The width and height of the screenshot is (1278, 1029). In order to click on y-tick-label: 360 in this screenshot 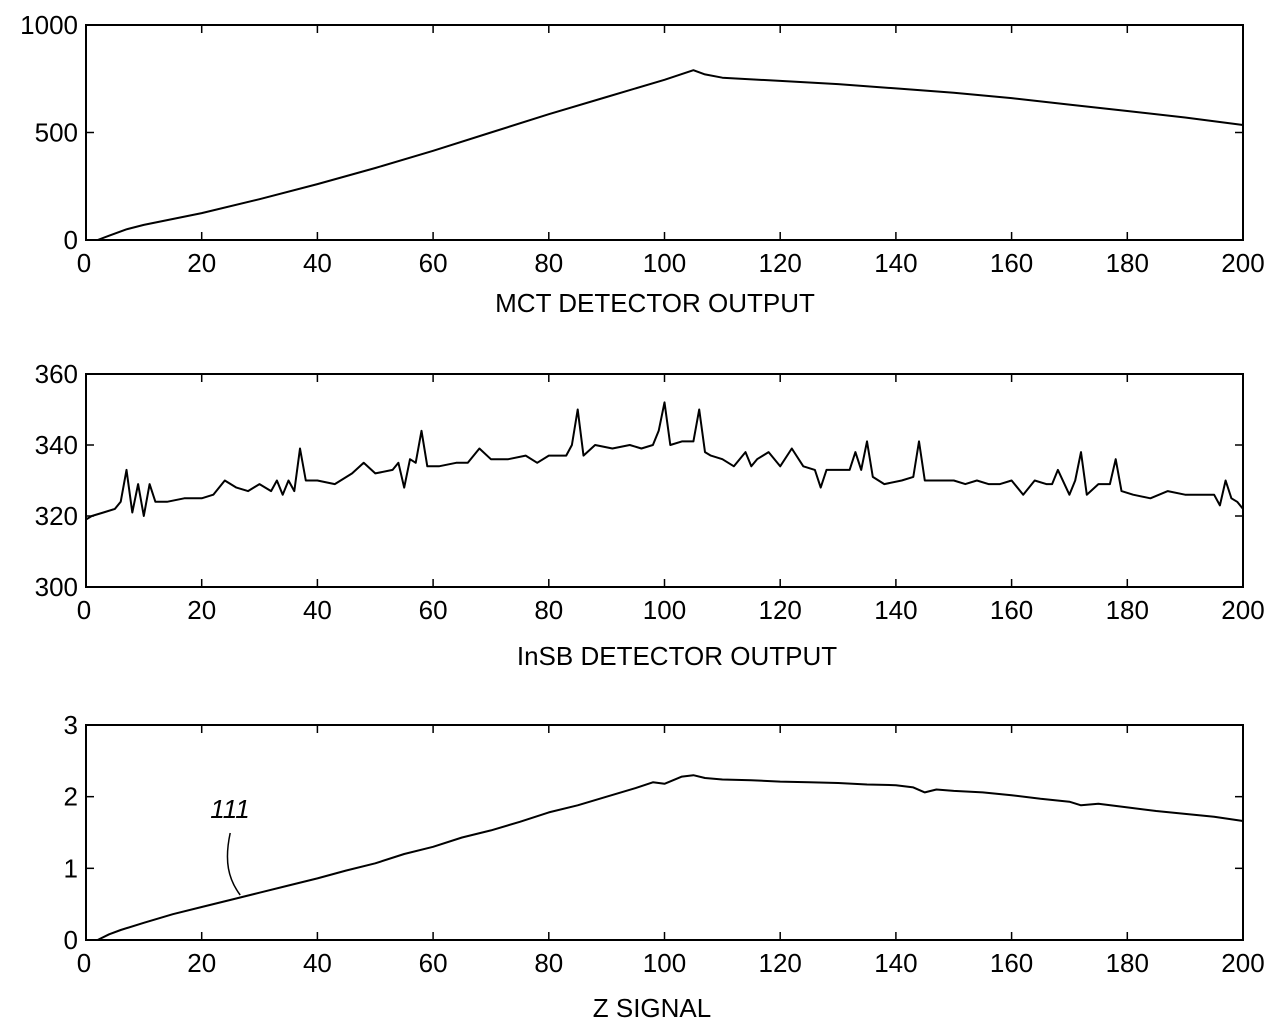, I will do `click(56, 374)`.